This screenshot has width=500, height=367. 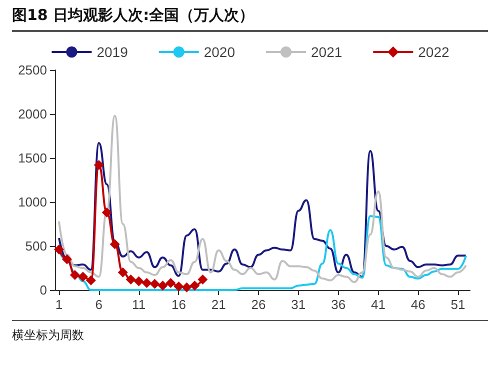 I want to click on x-tick-label: 31, so click(x=298, y=304).